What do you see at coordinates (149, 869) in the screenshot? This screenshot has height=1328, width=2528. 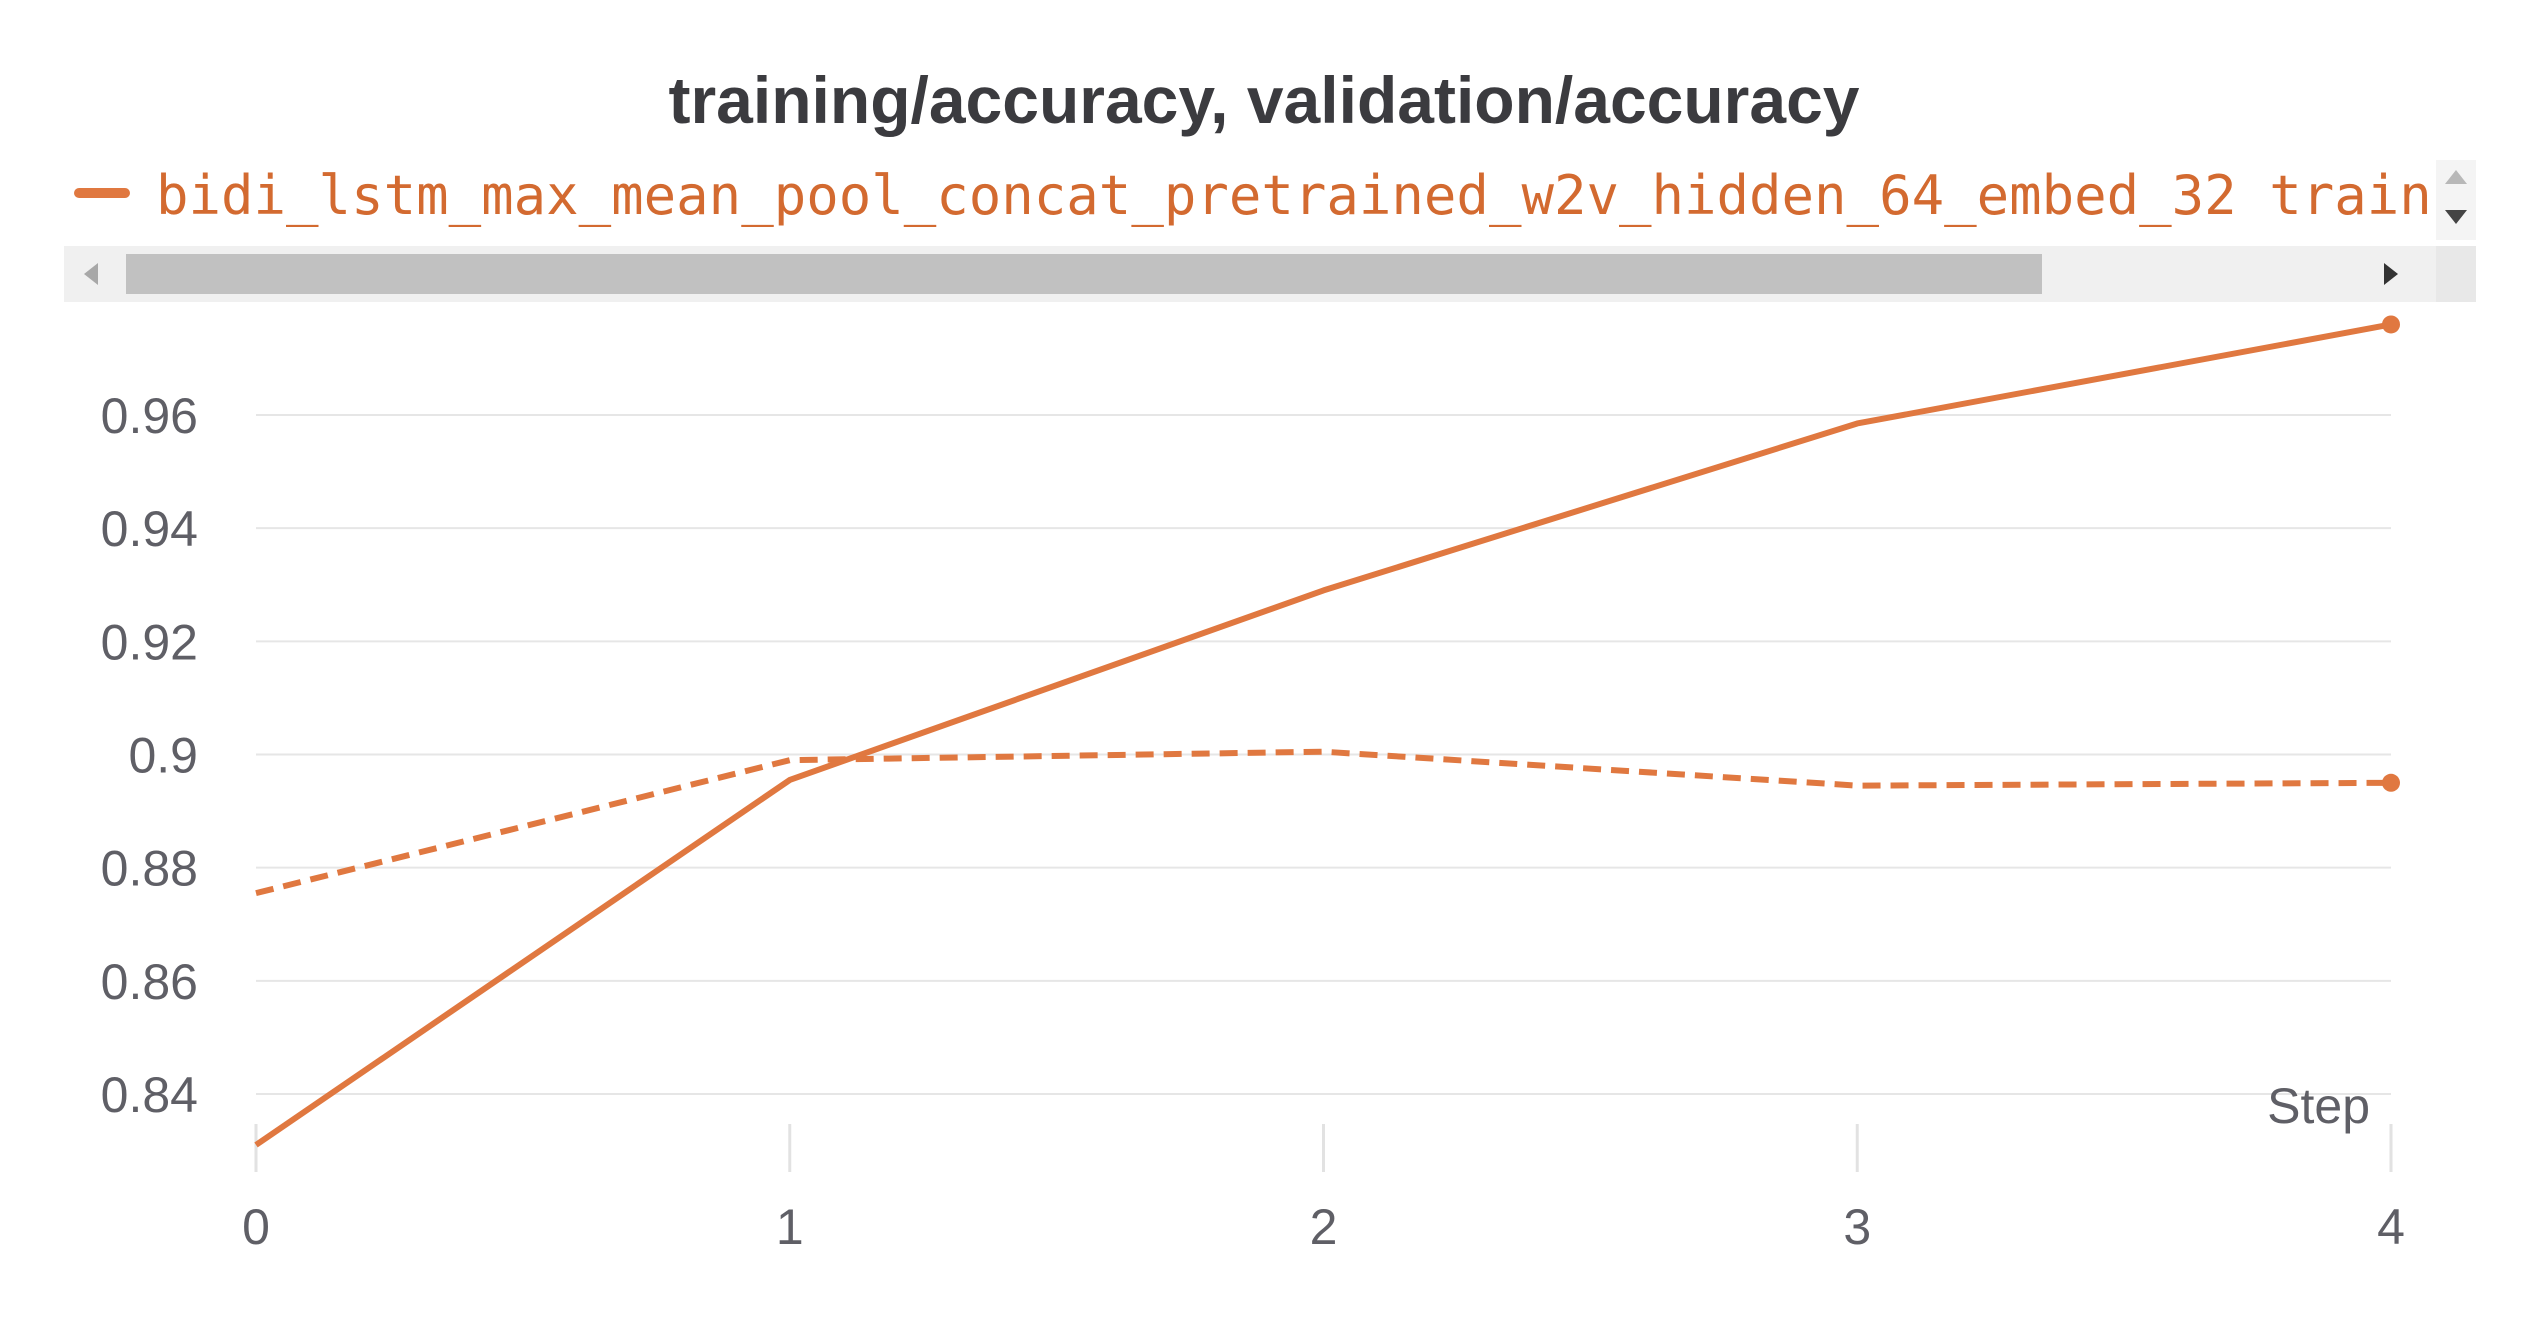 I see `y-tick-label: 0.88` at bounding box center [149, 869].